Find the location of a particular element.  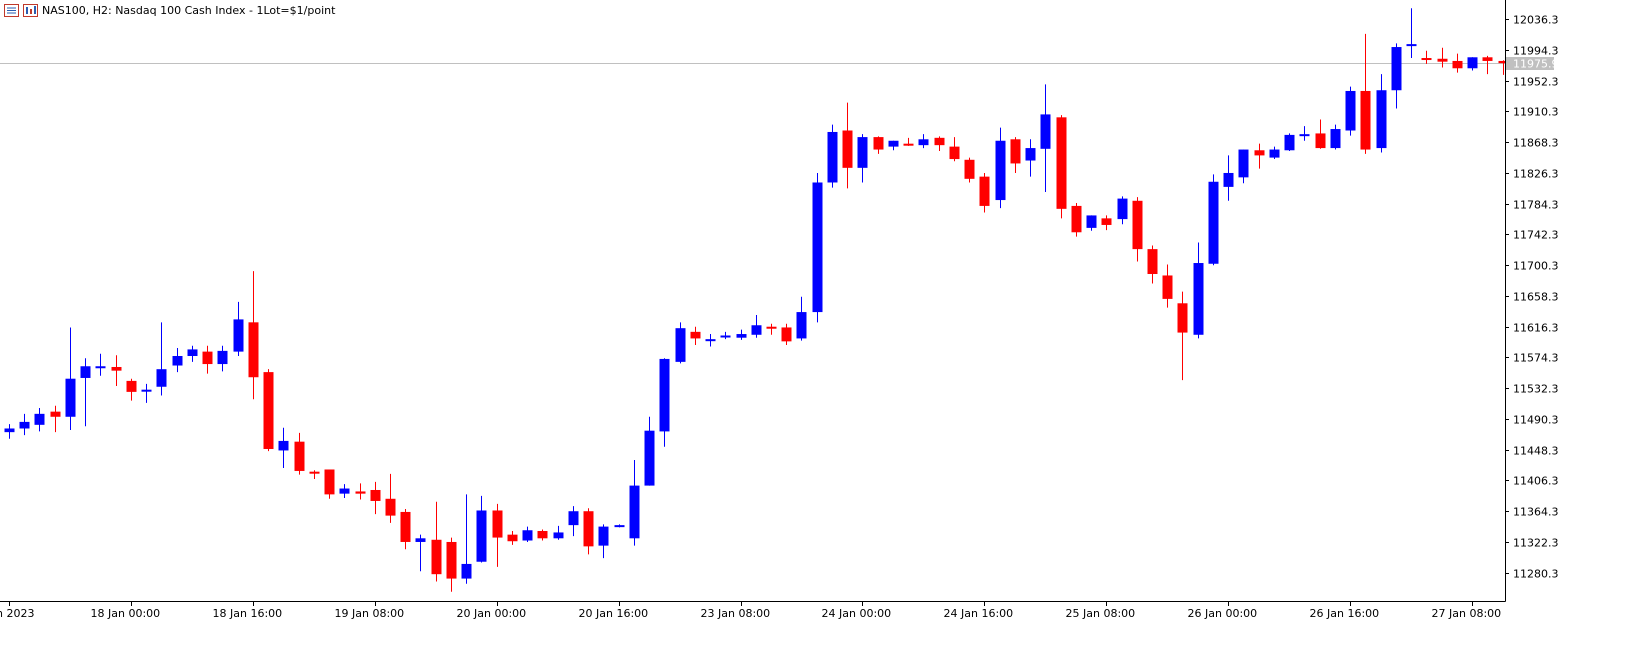

price-tick-label: 11322.3 is located at coordinates (1536, 543).